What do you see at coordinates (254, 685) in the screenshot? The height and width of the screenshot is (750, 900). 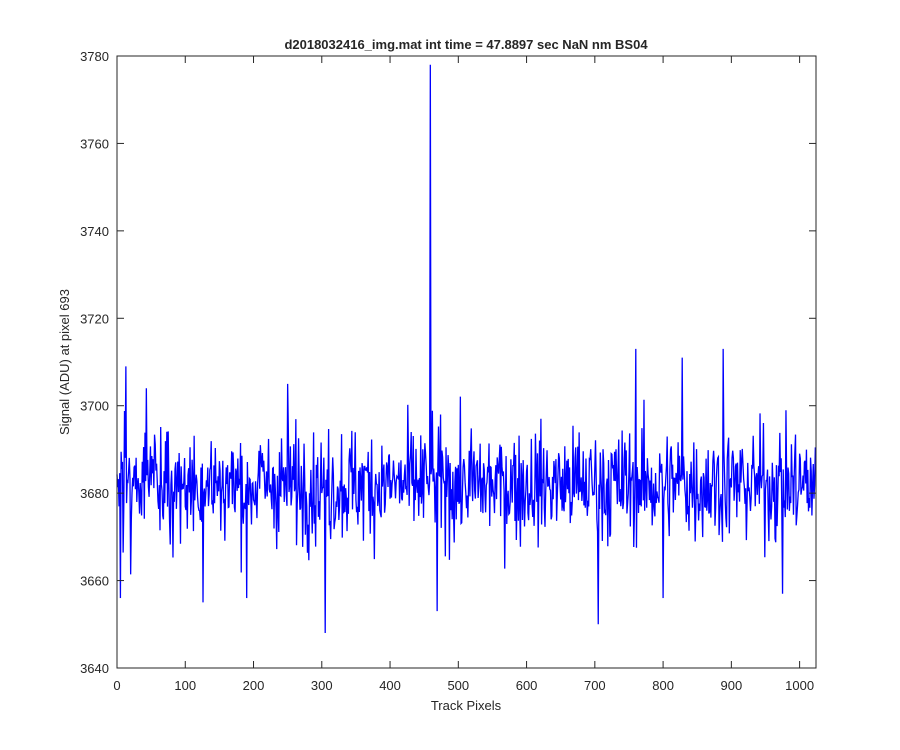 I see `x-tick-label: 200` at bounding box center [254, 685].